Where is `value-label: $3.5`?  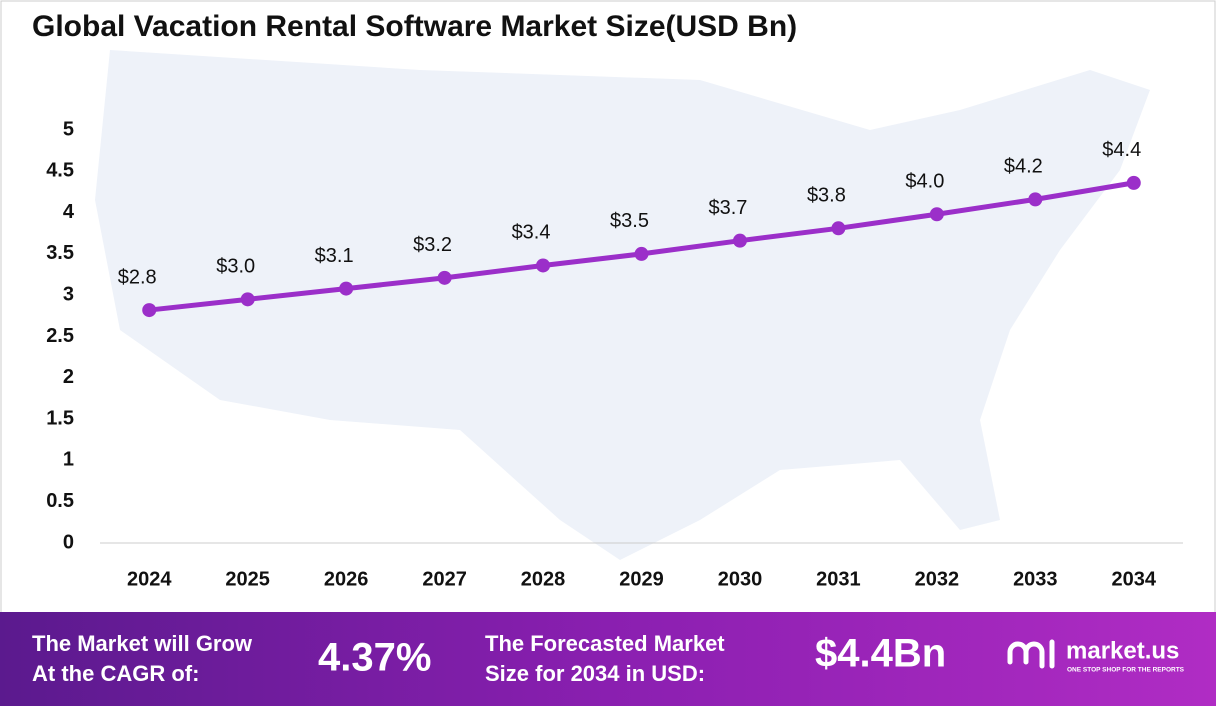
value-label: $3.5 is located at coordinates (629, 221).